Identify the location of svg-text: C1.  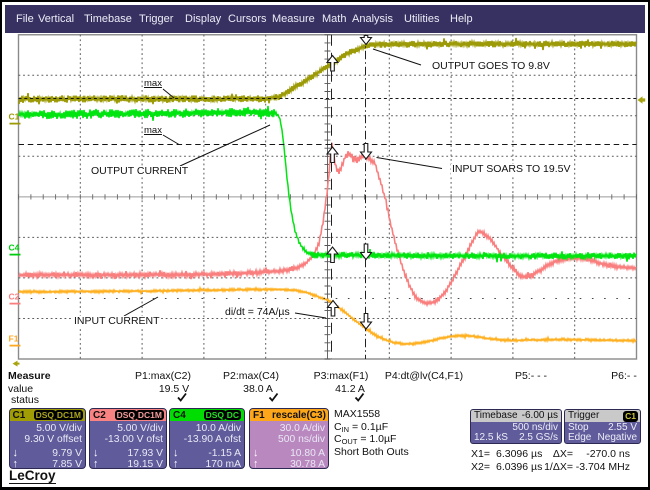
(14, 117).